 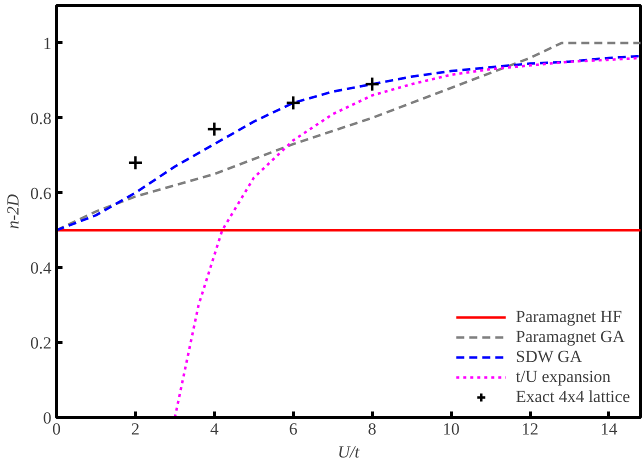 I want to click on legend-label: Paramagnet GA, so click(x=570, y=337).